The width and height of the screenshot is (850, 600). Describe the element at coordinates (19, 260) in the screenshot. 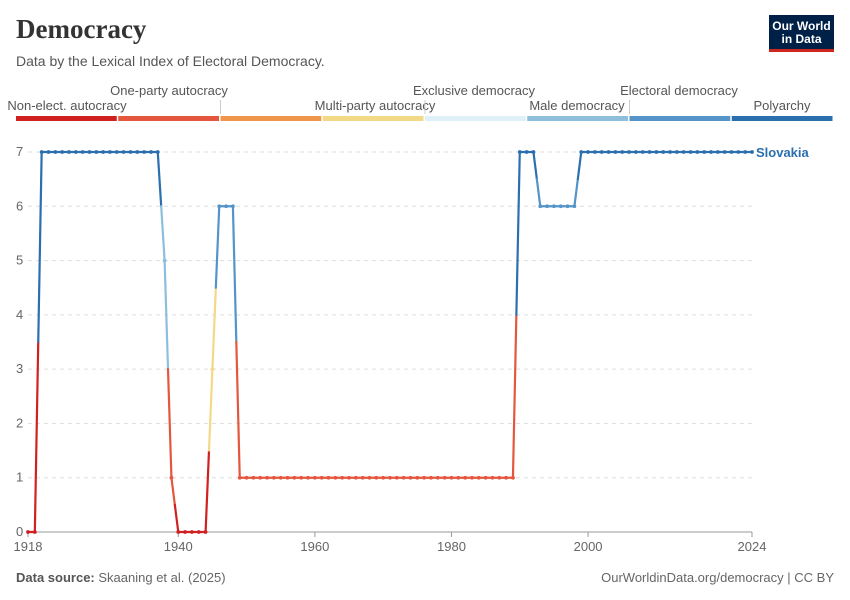

I see `y-tick-label: 5` at that location.